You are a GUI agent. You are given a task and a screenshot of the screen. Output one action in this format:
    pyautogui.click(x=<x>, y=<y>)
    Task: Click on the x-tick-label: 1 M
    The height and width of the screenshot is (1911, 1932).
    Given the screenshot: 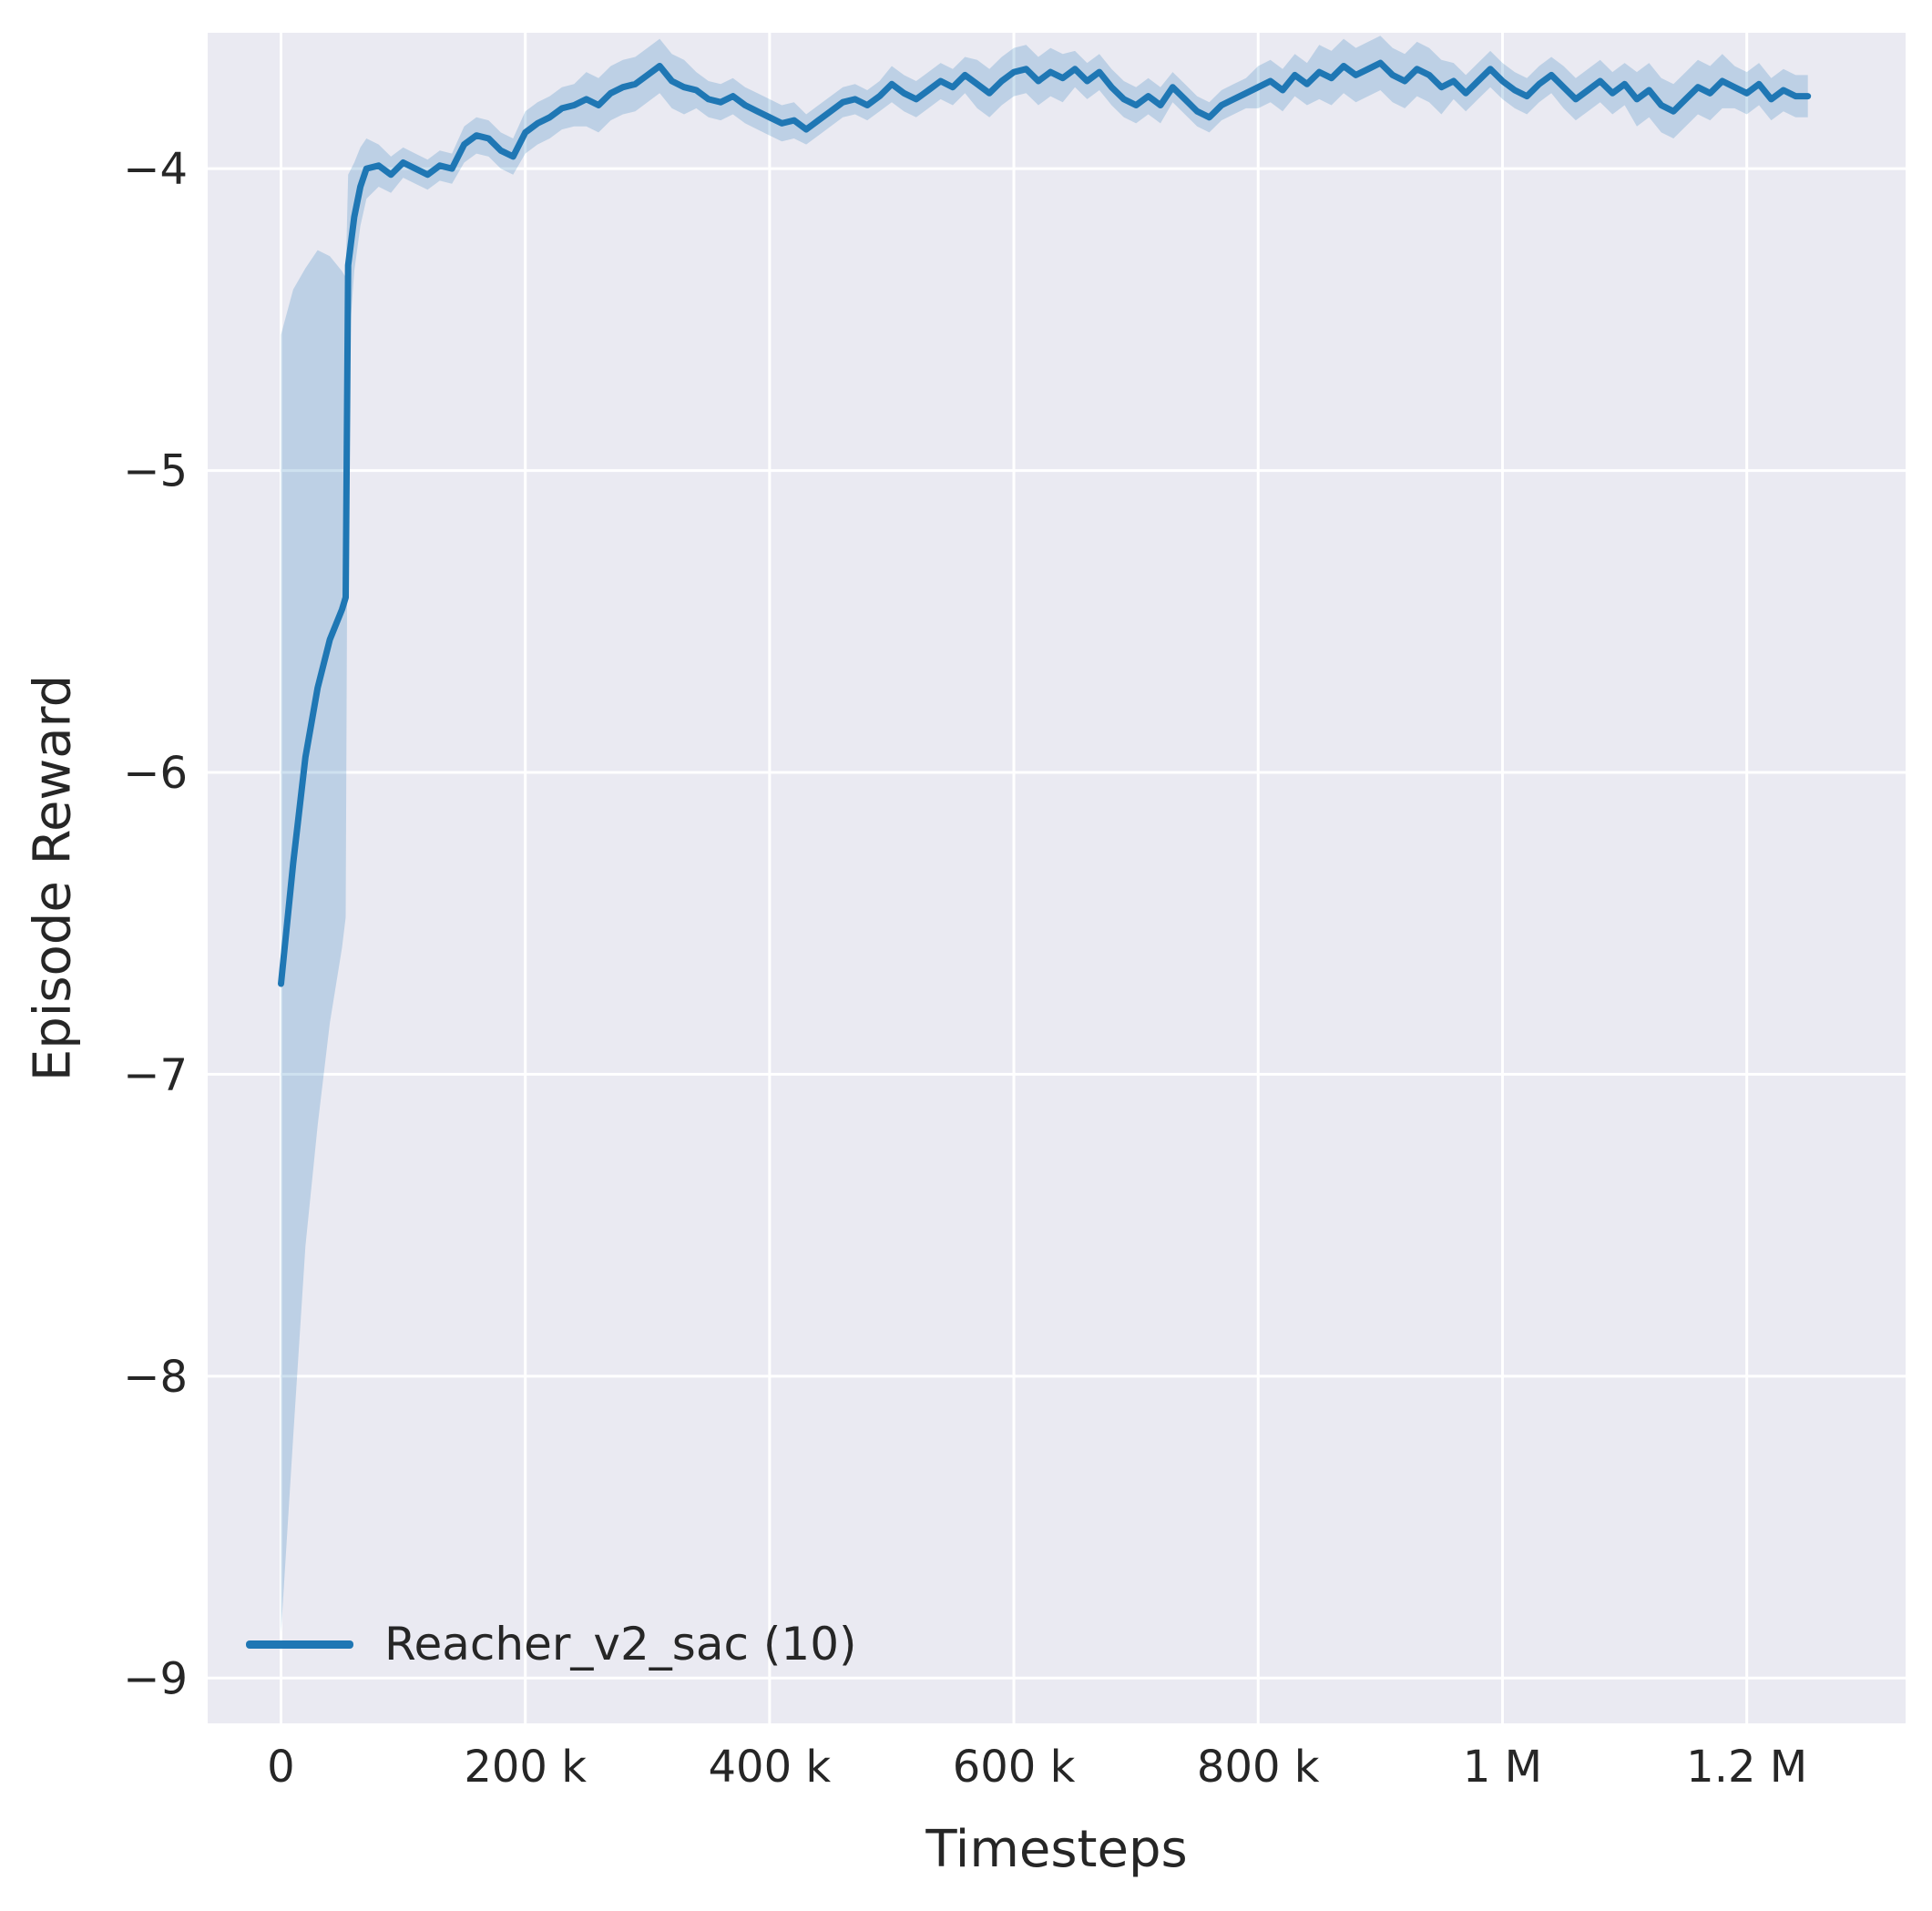 What is the action you would take?
    pyautogui.click(x=1503, y=1767)
    